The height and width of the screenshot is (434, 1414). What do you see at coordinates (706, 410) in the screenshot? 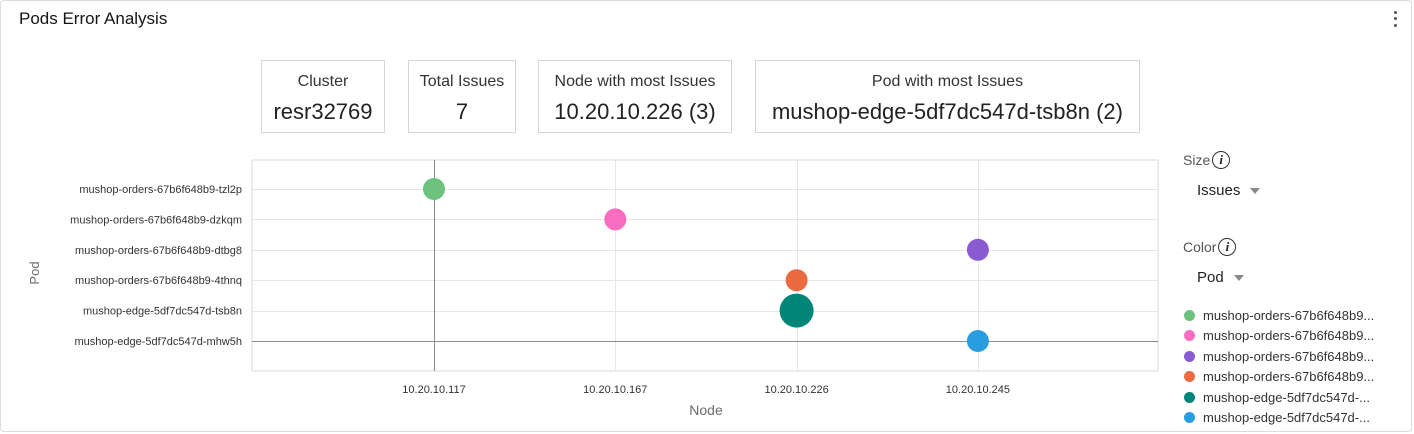
I see `x-axis-title: Node` at bounding box center [706, 410].